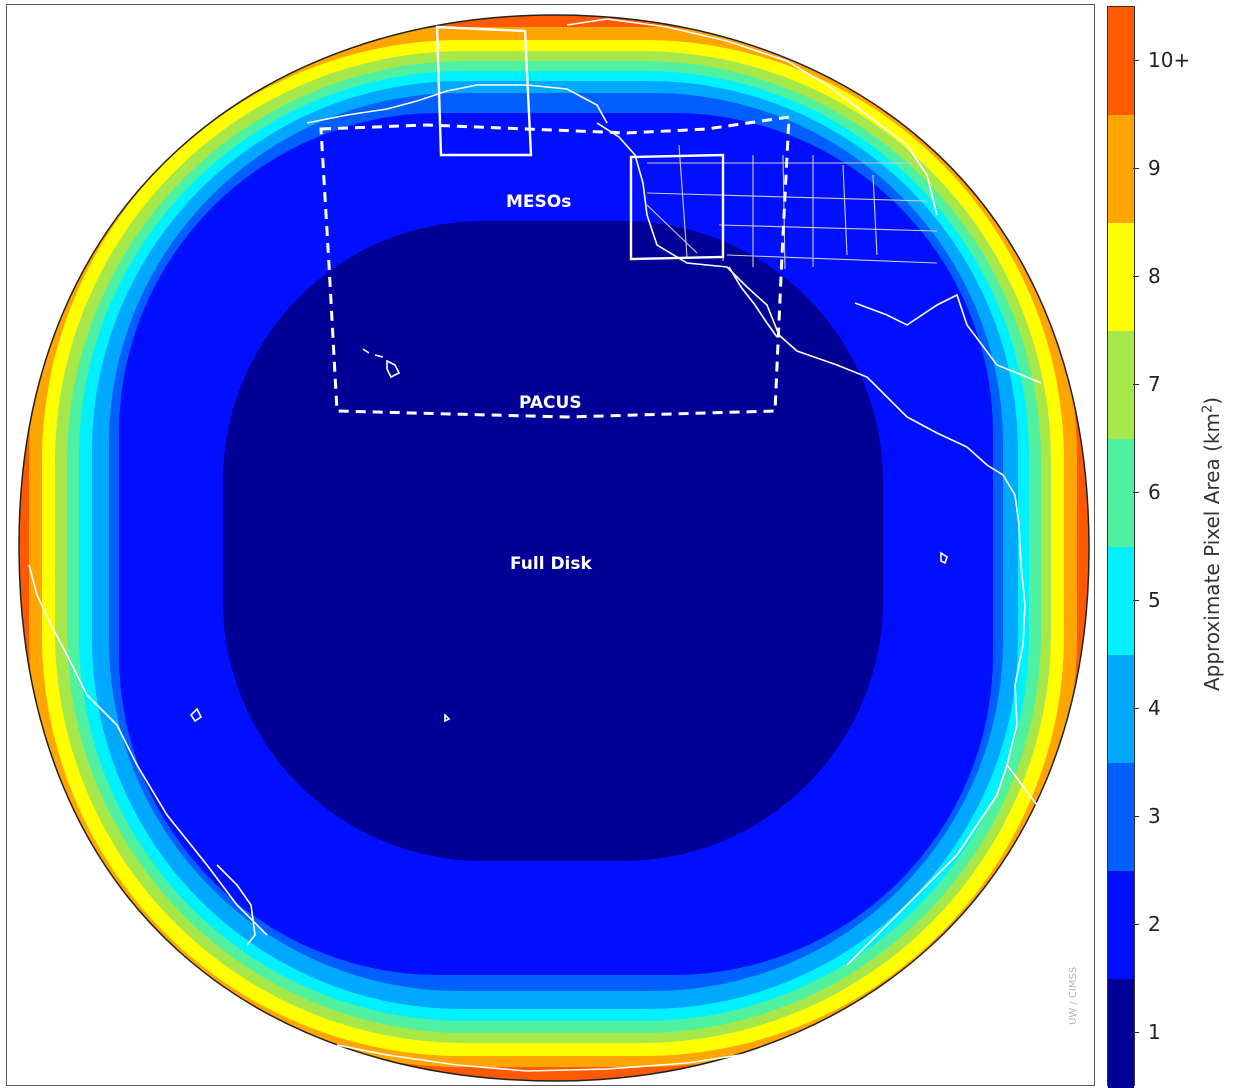 The image size is (1233, 1088). I want to click on colorbar-title: Approximate Pixel Area (km2), so click(1212, 544).